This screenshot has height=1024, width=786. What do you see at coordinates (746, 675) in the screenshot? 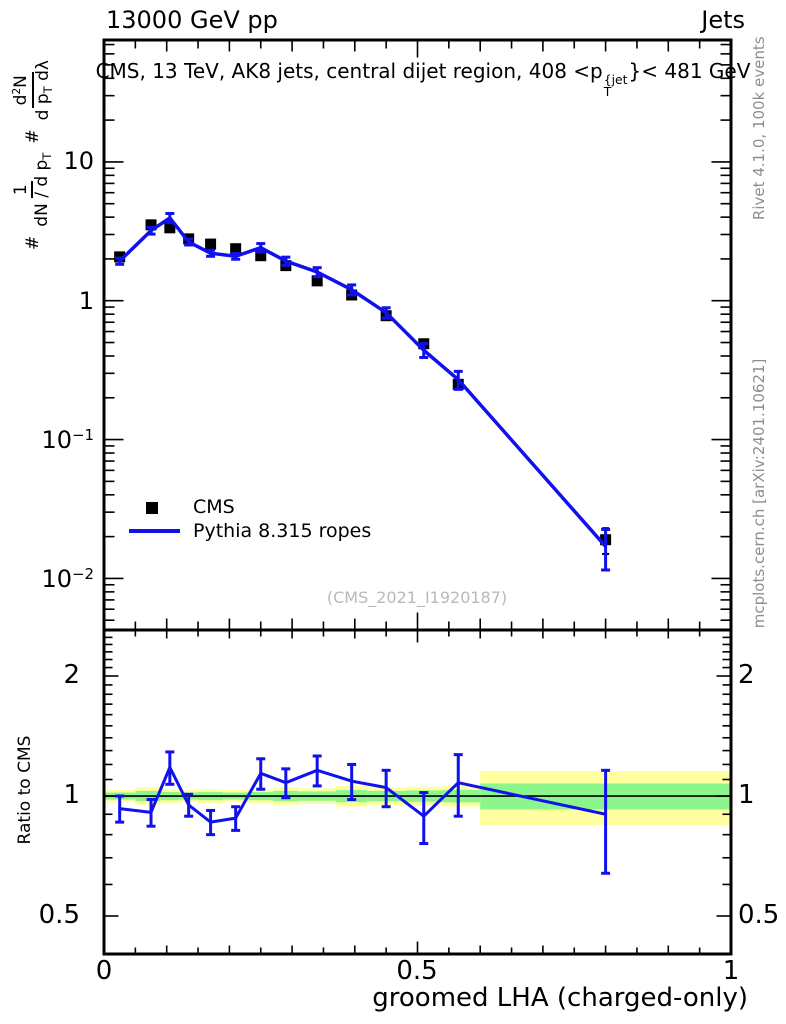
I see `ratio-tick-right-2: 2` at bounding box center [746, 675].